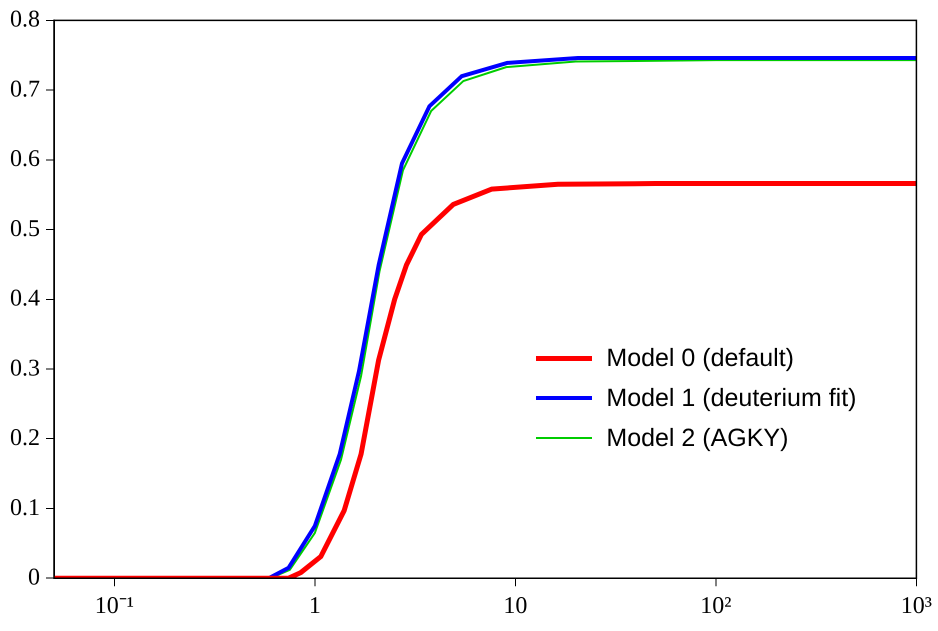 This screenshot has width=938, height=631. I want to click on y-tick-label: 0.3, so click(25, 368).